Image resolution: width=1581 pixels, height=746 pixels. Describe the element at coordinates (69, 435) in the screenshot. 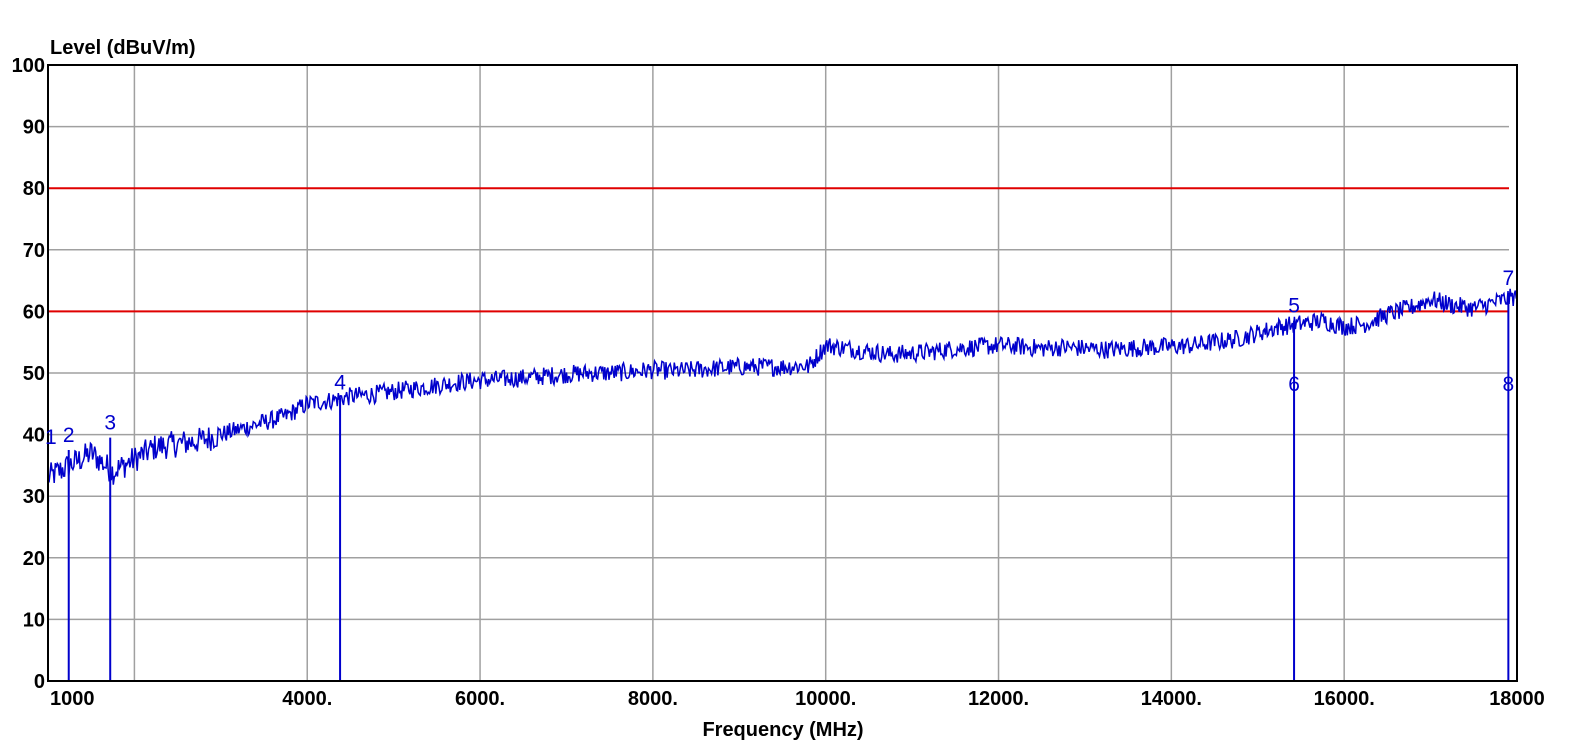

I see `marker-label-2: 2` at that location.